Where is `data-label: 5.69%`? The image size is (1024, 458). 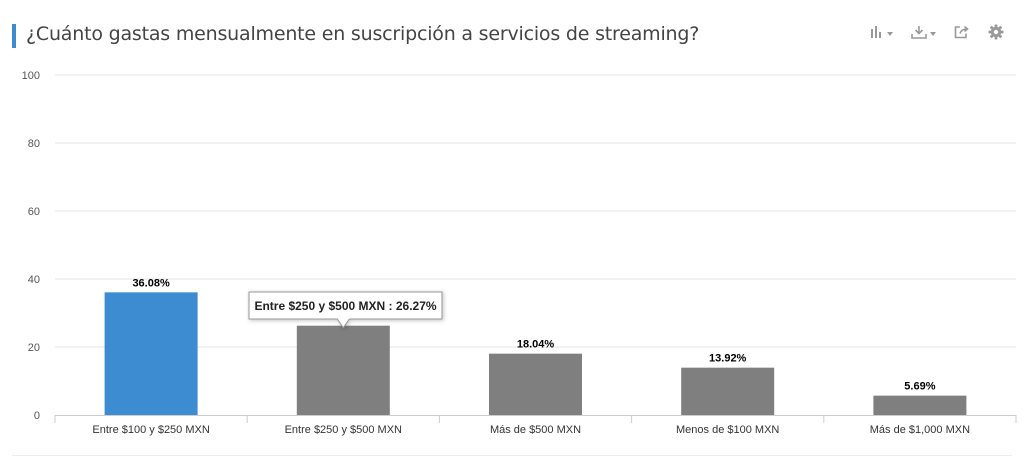
data-label: 5.69% is located at coordinates (919, 387).